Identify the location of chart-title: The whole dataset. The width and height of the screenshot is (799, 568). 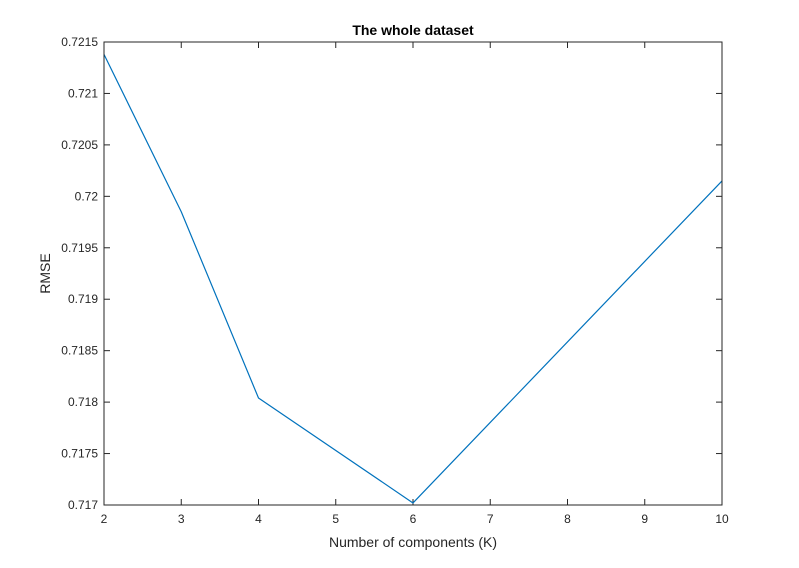
(413, 30).